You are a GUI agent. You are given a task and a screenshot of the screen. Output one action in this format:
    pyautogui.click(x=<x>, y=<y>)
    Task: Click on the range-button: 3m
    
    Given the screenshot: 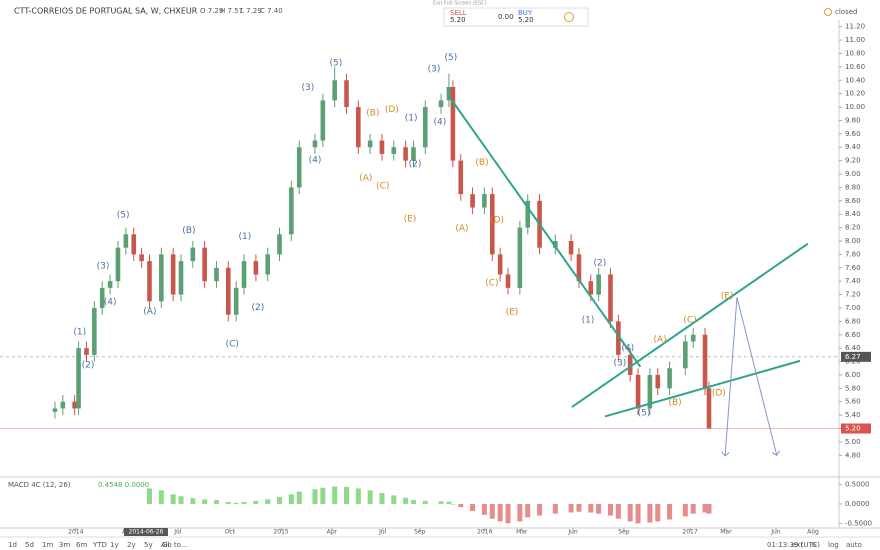 What is the action you would take?
    pyautogui.click(x=64, y=545)
    